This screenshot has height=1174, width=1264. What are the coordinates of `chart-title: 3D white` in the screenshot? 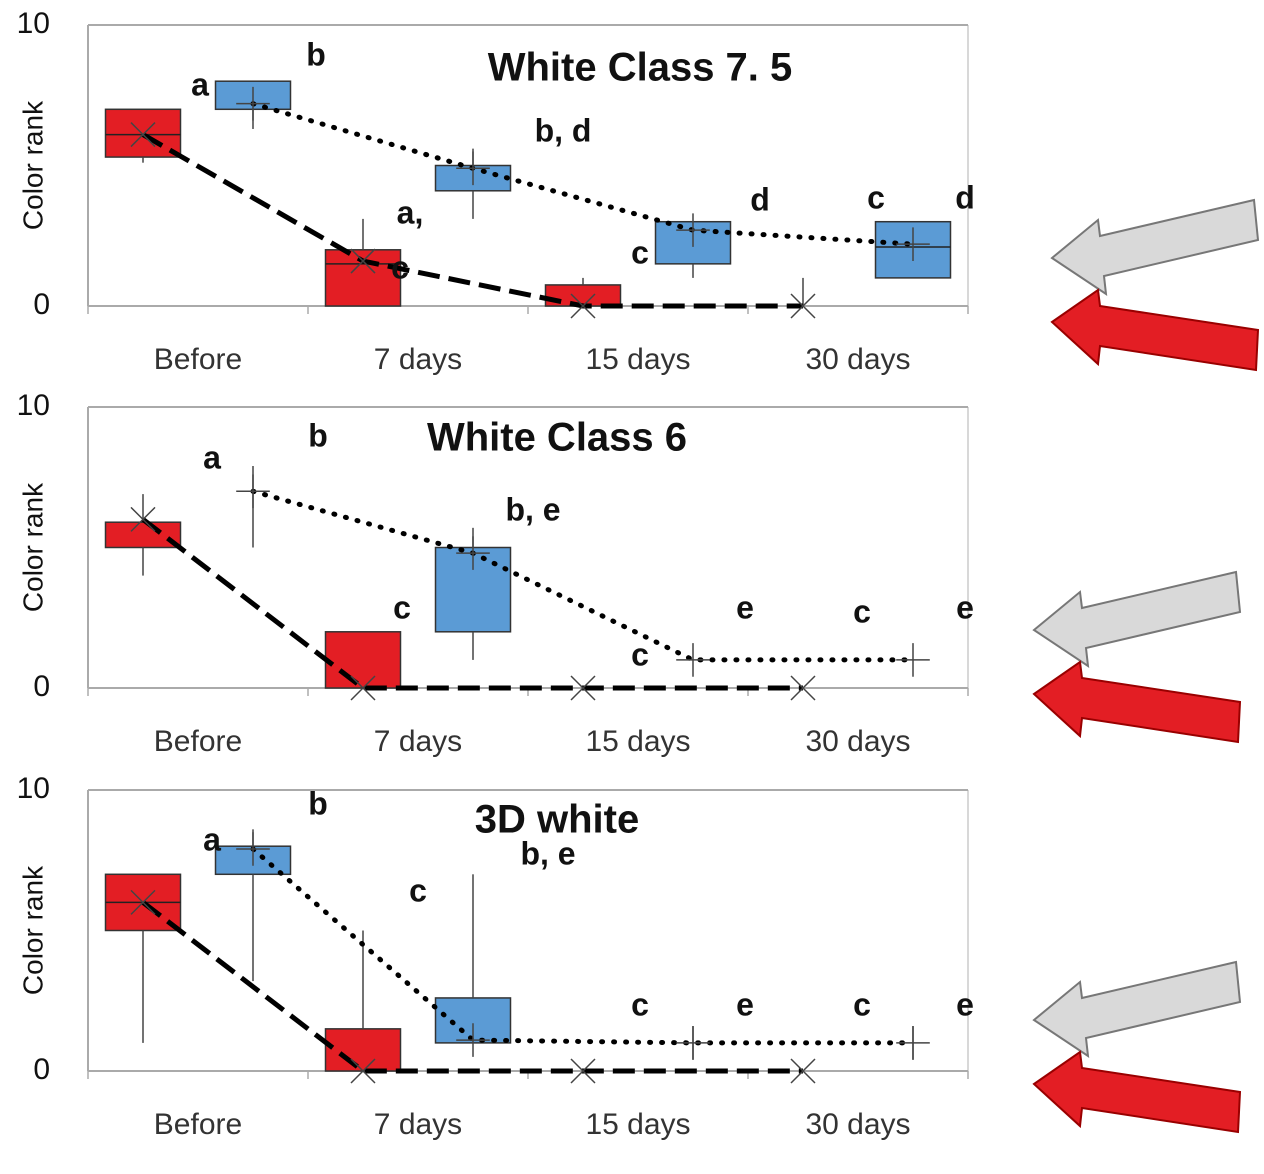 It's located at (557, 820).